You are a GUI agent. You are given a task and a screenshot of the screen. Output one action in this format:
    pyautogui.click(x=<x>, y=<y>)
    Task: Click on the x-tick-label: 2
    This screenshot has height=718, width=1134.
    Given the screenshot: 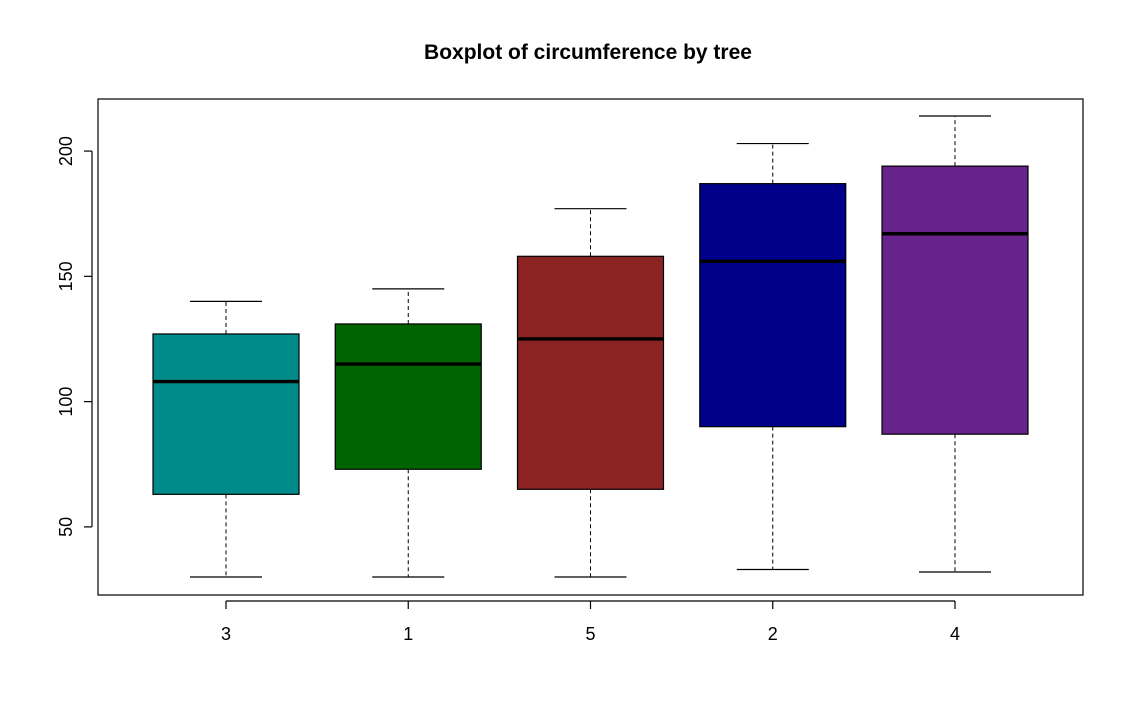 What is the action you would take?
    pyautogui.click(x=773, y=634)
    